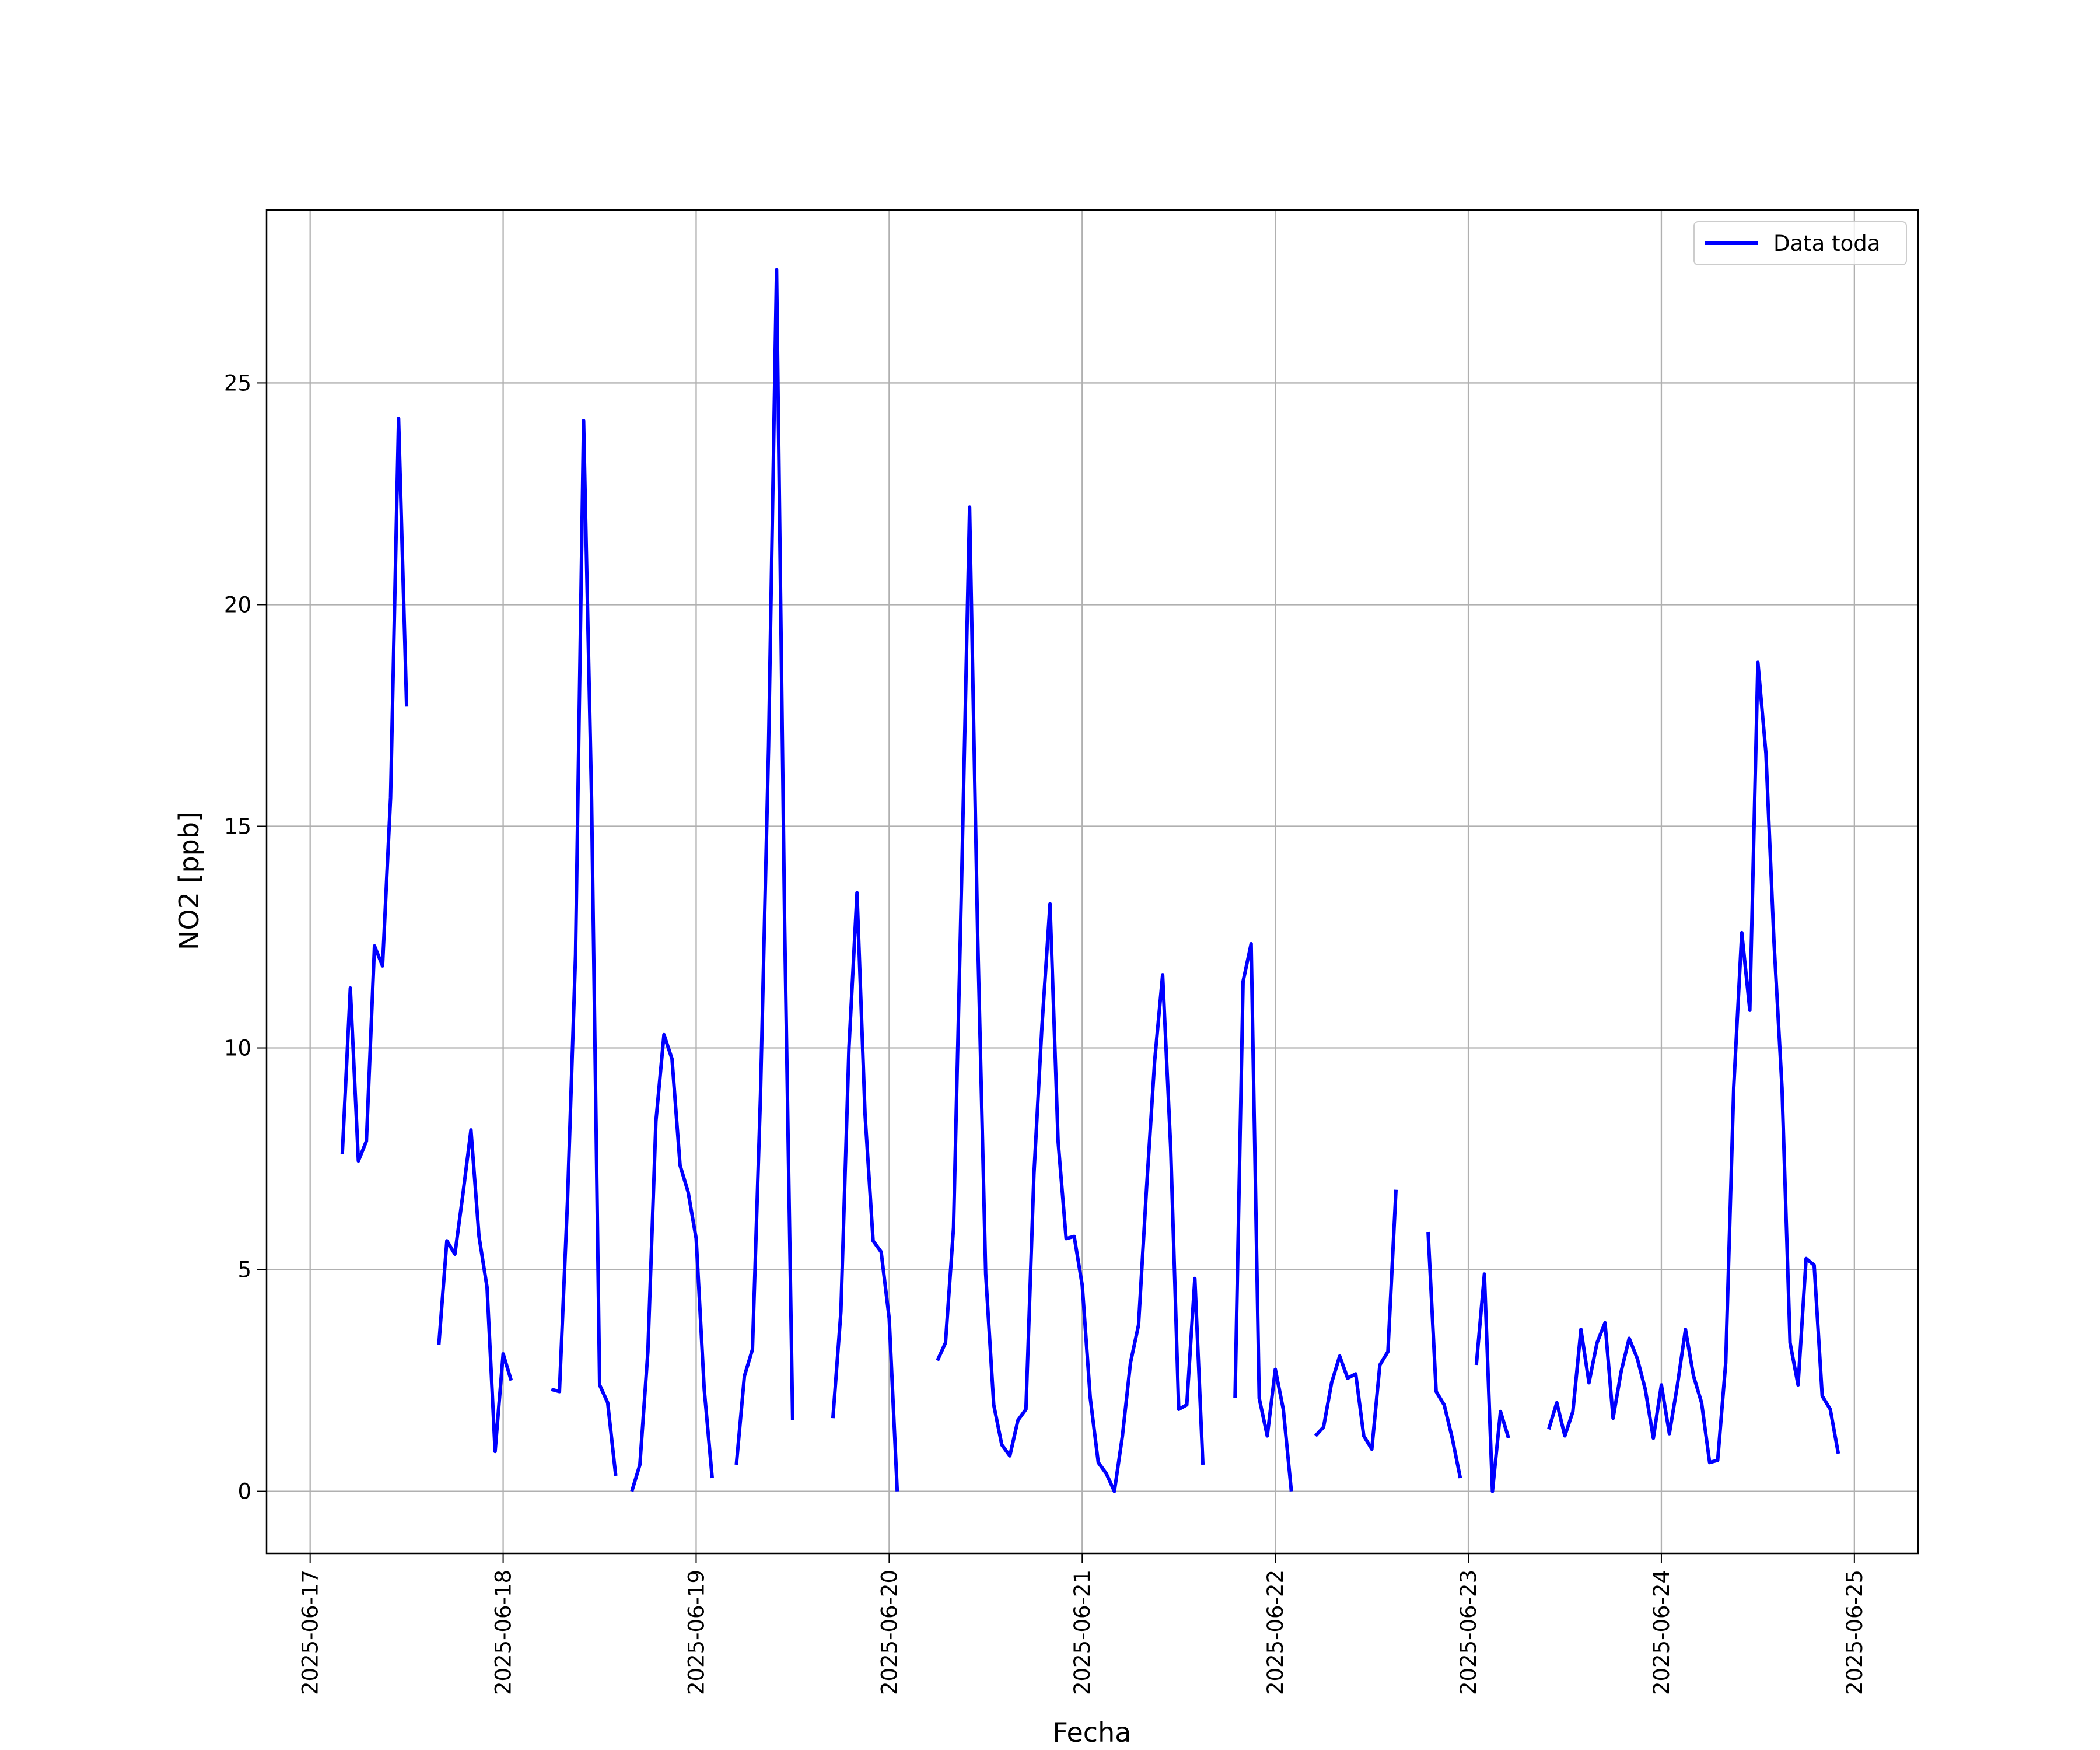 The width and height of the screenshot is (2100, 1750). What do you see at coordinates (1468, 1632) in the screenshot?
I see `x-tick-label: 2025-06-23` at bounding box center [1468, 1632].